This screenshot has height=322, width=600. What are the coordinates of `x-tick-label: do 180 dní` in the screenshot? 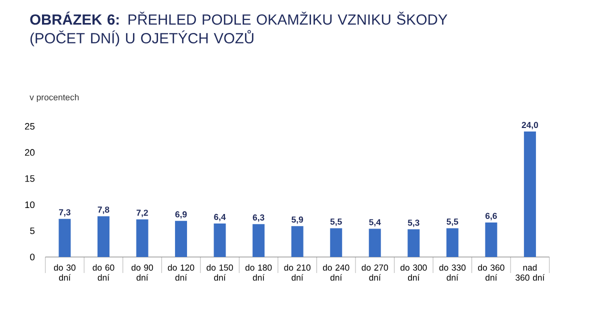 It's located at (258, 272).